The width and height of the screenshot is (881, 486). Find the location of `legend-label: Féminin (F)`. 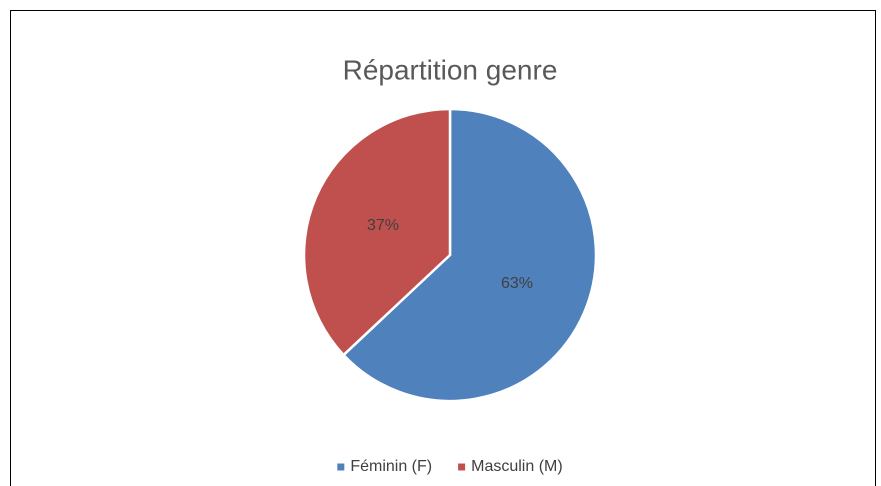

legend-label: Féminin (F) is located at coordinates (391, 466).